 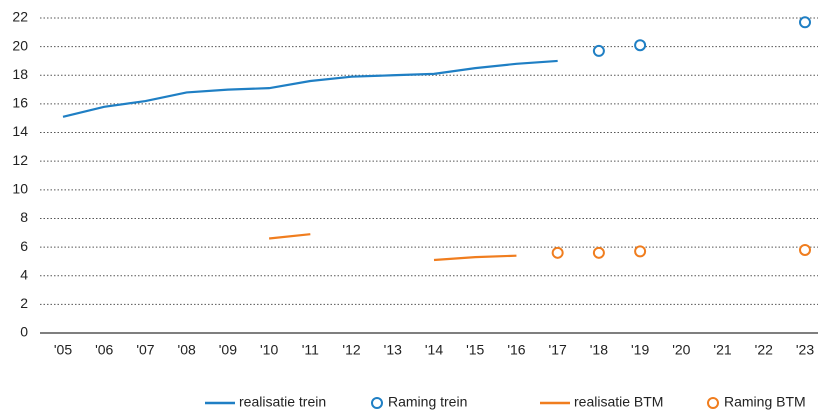 What do you see at coordinates (20, 189) in the screenshot?
I see `y-tick-label: 10` at bounding box center [20, 189].